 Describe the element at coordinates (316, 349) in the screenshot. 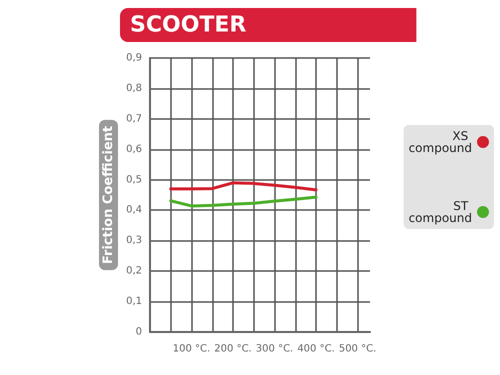

I see `x-tick-label: 400 °C.` at that location.